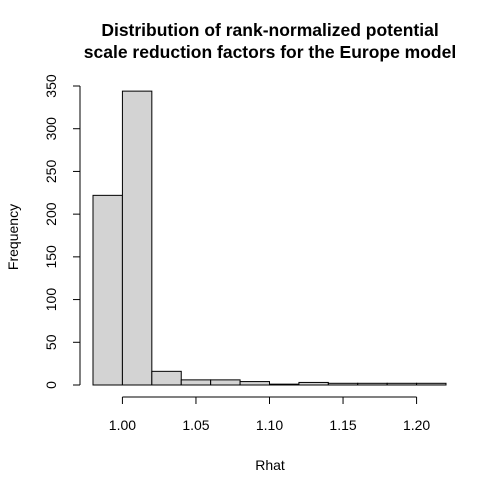  I want to click on y-axis: 0 50 100 150 200 250 300 350, so click(62, 231).